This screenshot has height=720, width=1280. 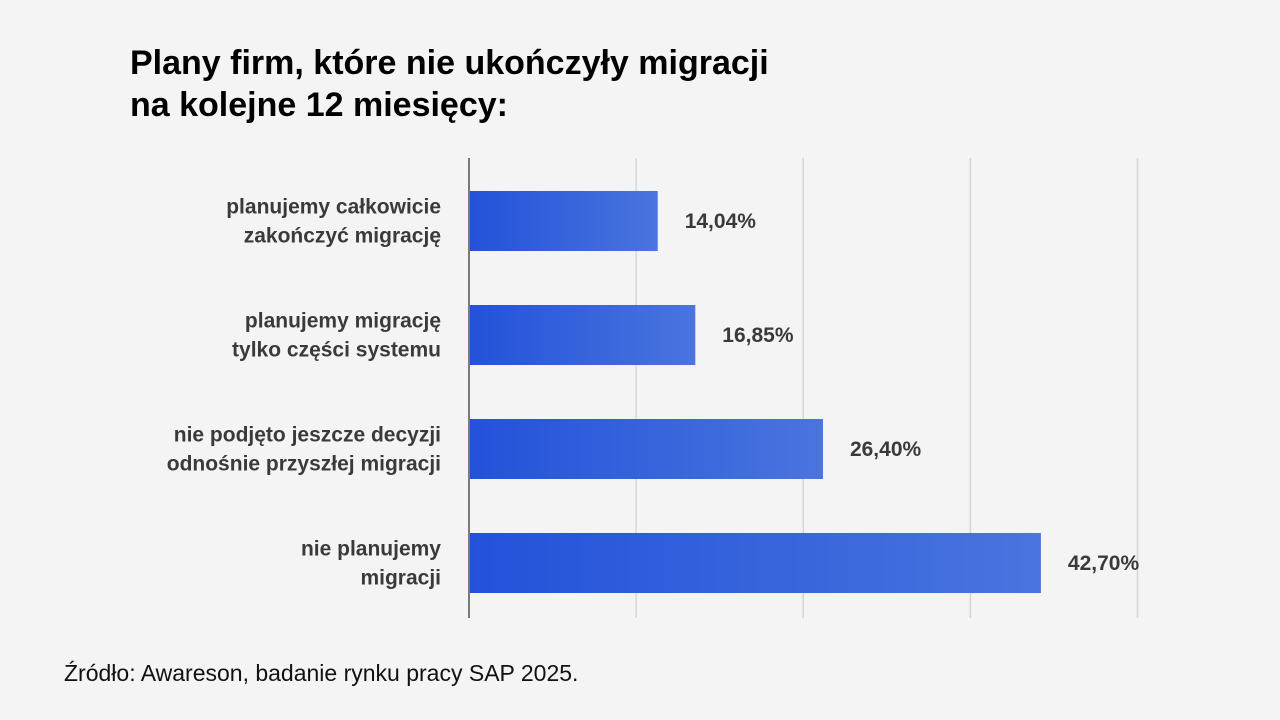 I want to click on data-label: 26,40%, so click(x=886, y=449).